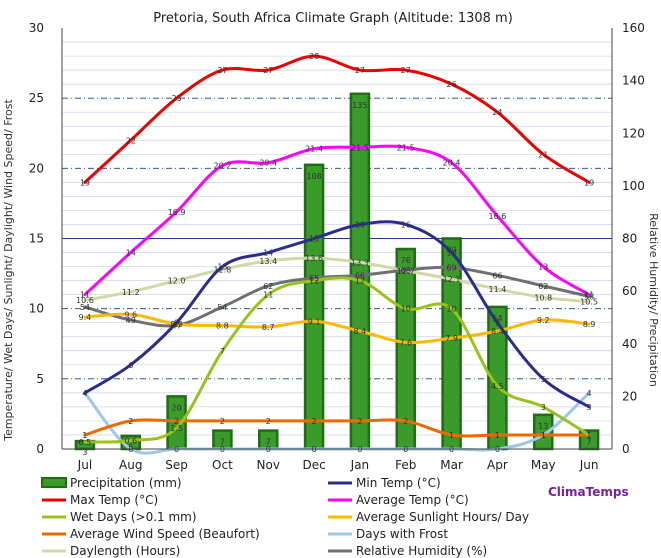  Describe the element at coordinates (131, 320) in the screenshot. I see `data-label: 49` at that location.